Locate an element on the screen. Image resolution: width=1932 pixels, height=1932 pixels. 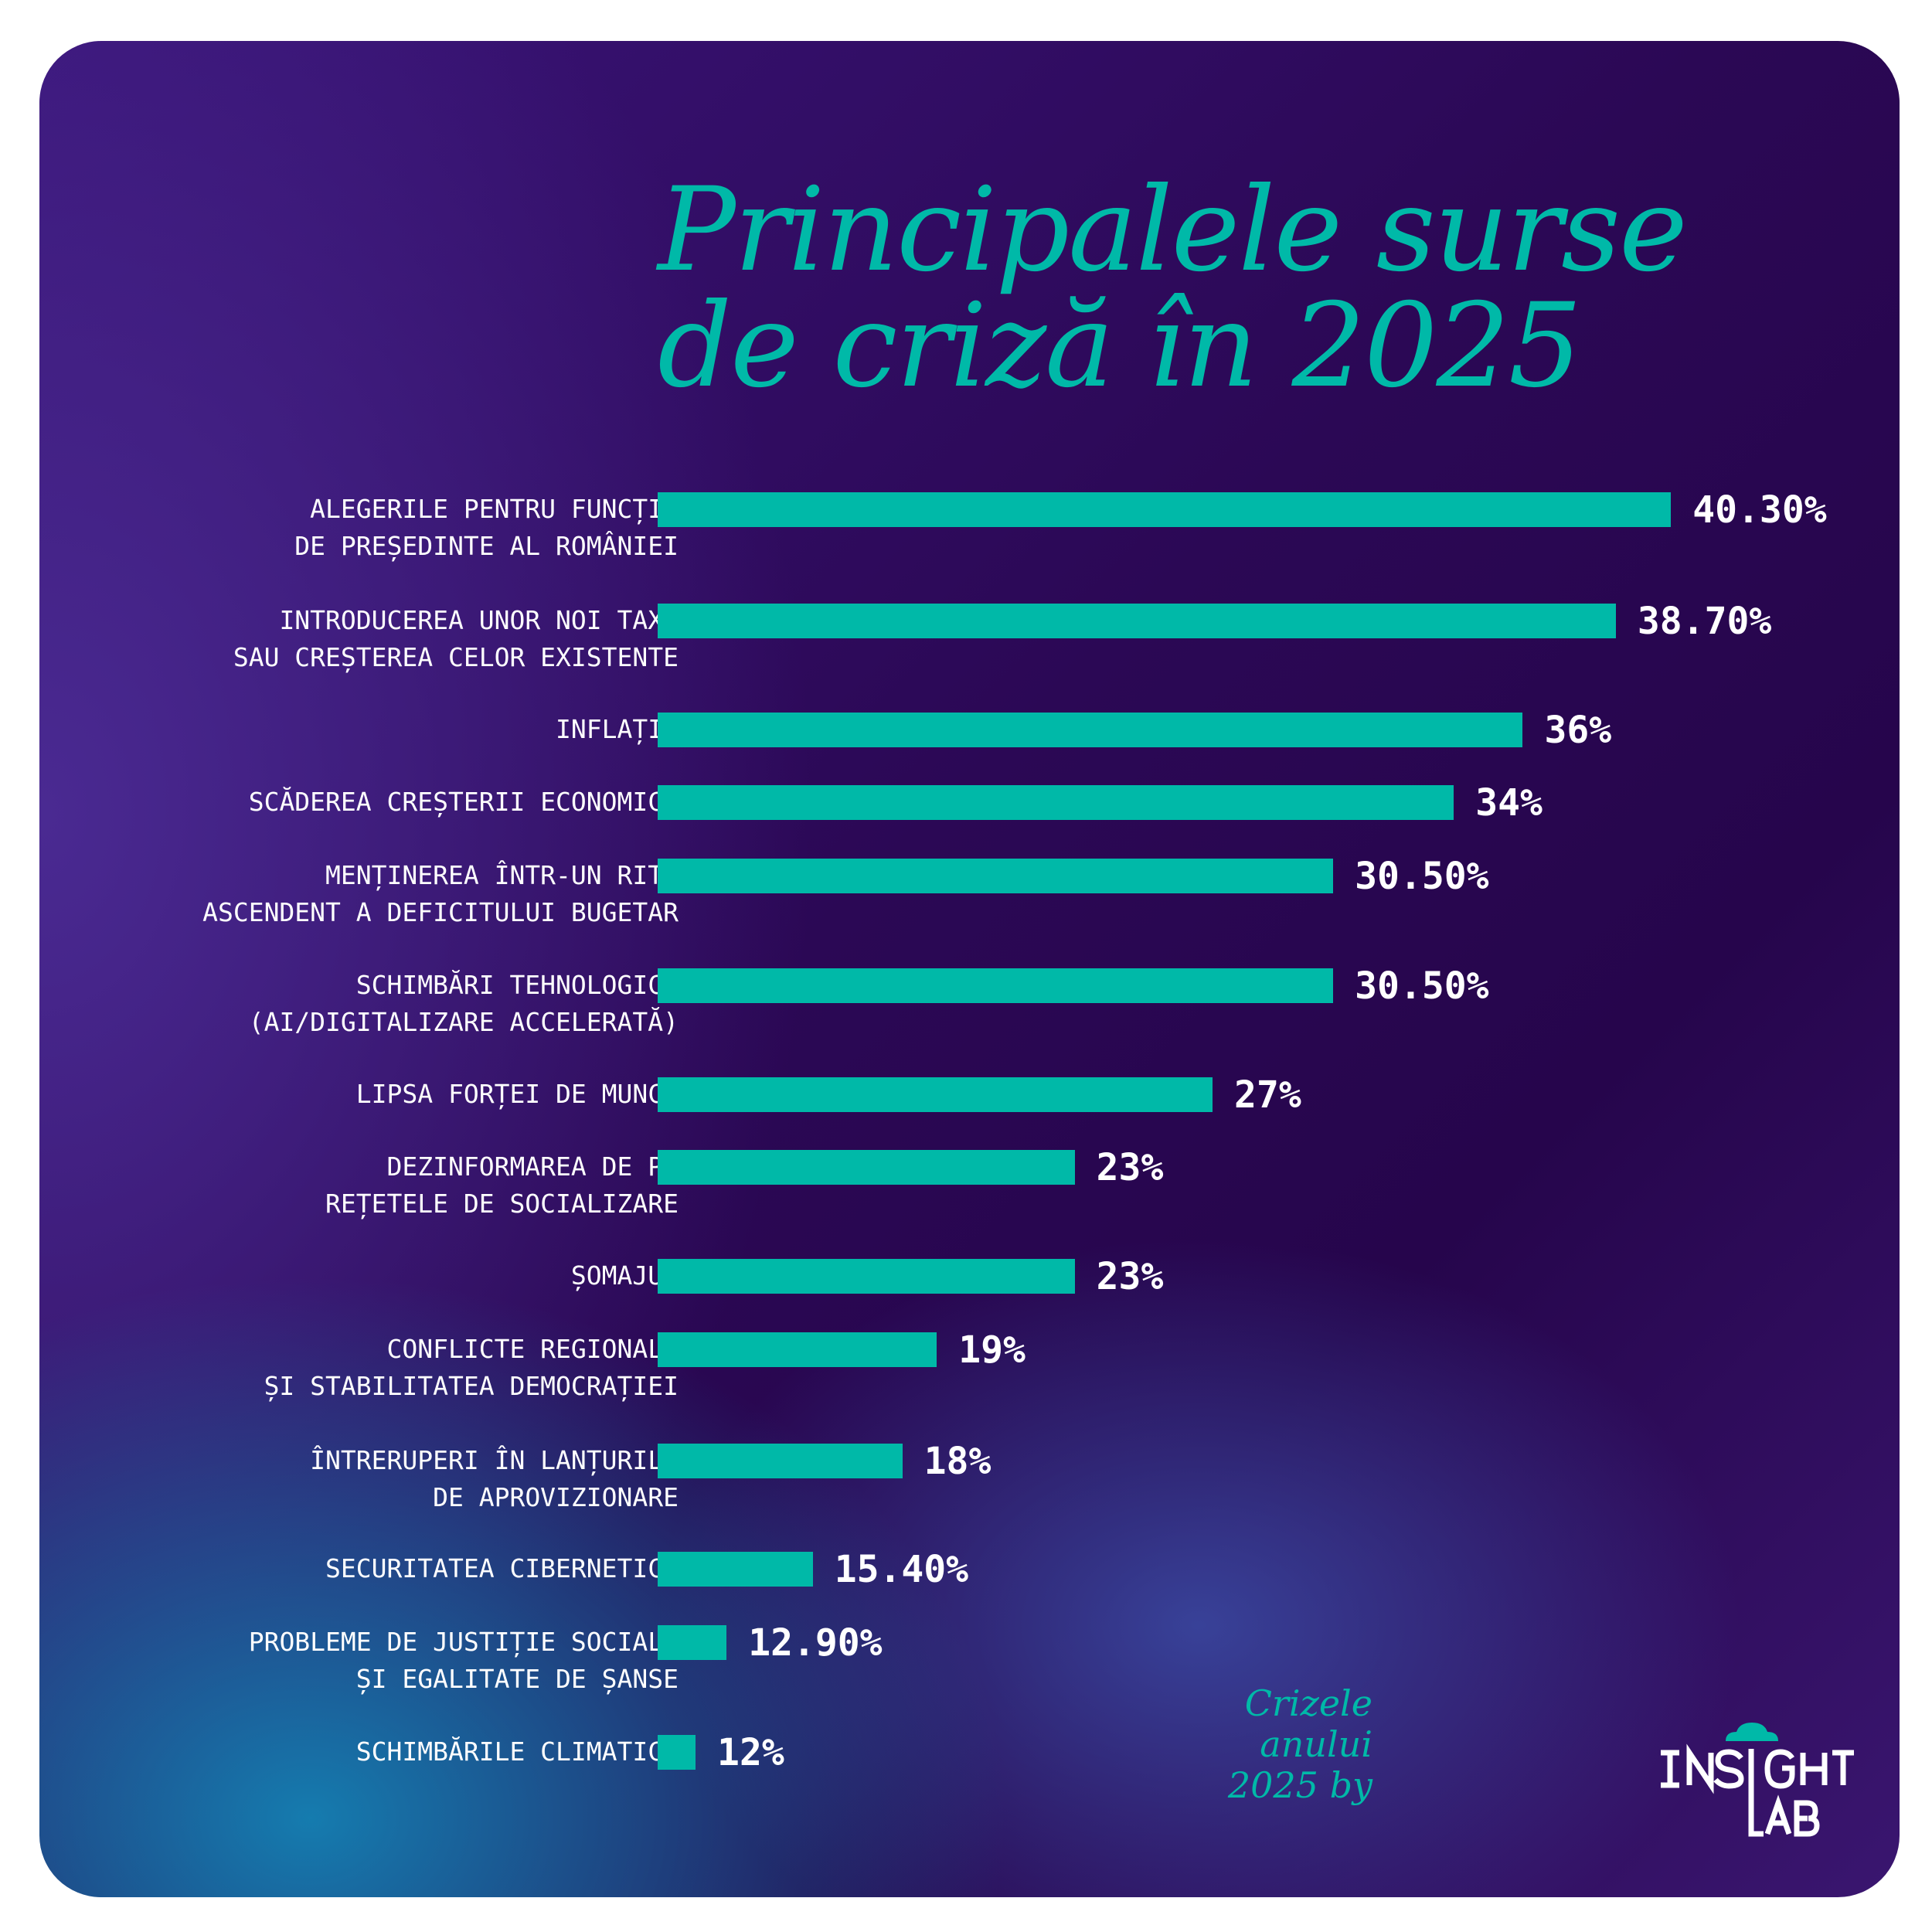
title-line-1: Principalele surse is located at coordinates (1173, 230).